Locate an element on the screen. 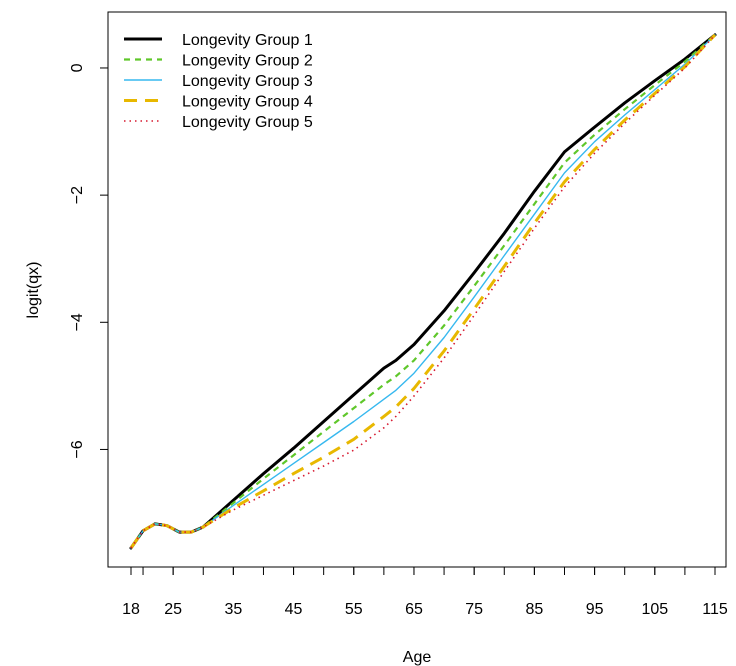  legend-label-3: Longevity Group 3 is located at coordinates (247, 81).